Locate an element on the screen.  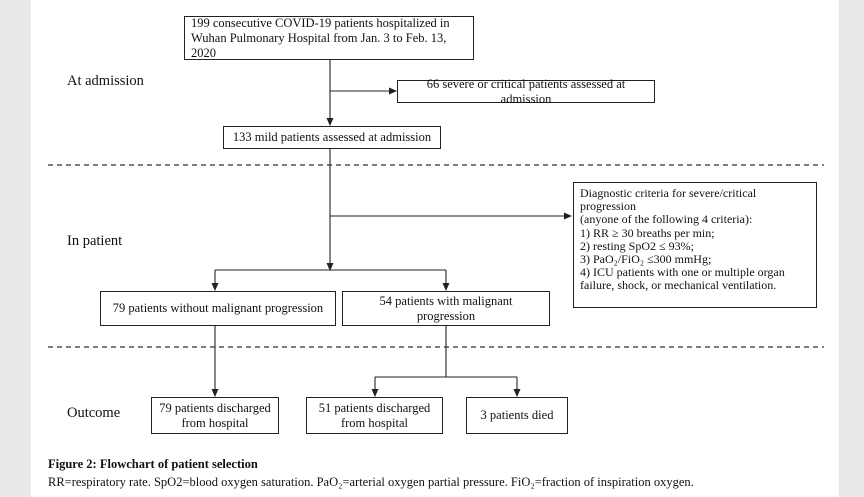
box-died: 3 patients died is located at coordinates (517, 415).